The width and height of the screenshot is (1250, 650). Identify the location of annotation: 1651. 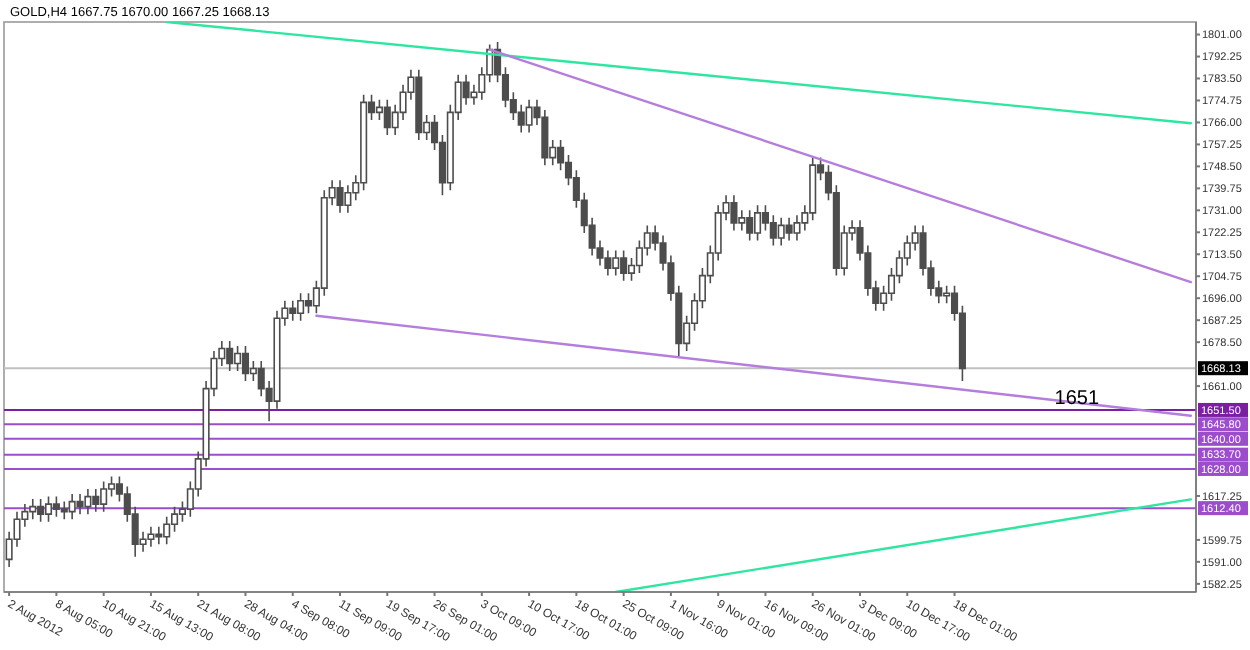
(1077, 398).